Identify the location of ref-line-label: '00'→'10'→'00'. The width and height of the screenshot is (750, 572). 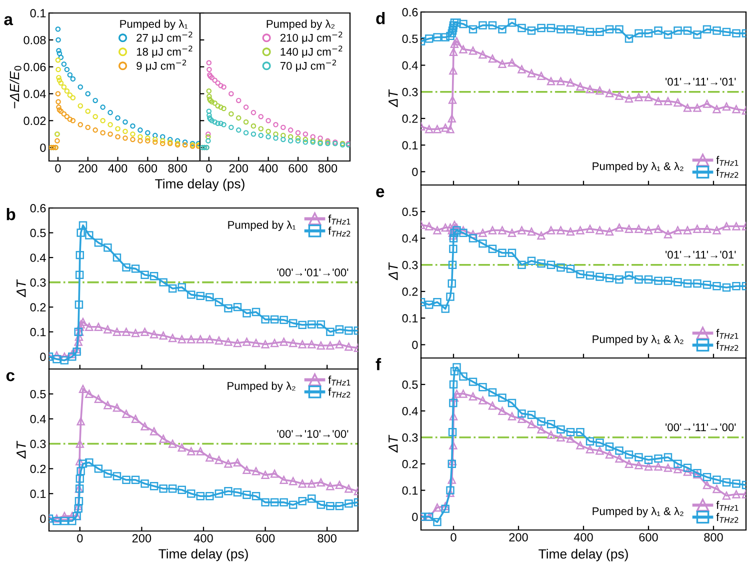
(312, 434).